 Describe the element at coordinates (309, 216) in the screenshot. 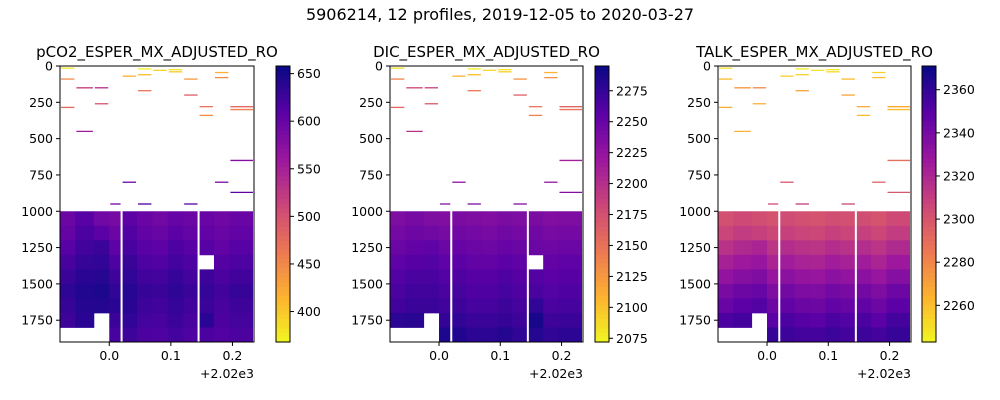

I see `colorbar-tick-label: 500` at that location.